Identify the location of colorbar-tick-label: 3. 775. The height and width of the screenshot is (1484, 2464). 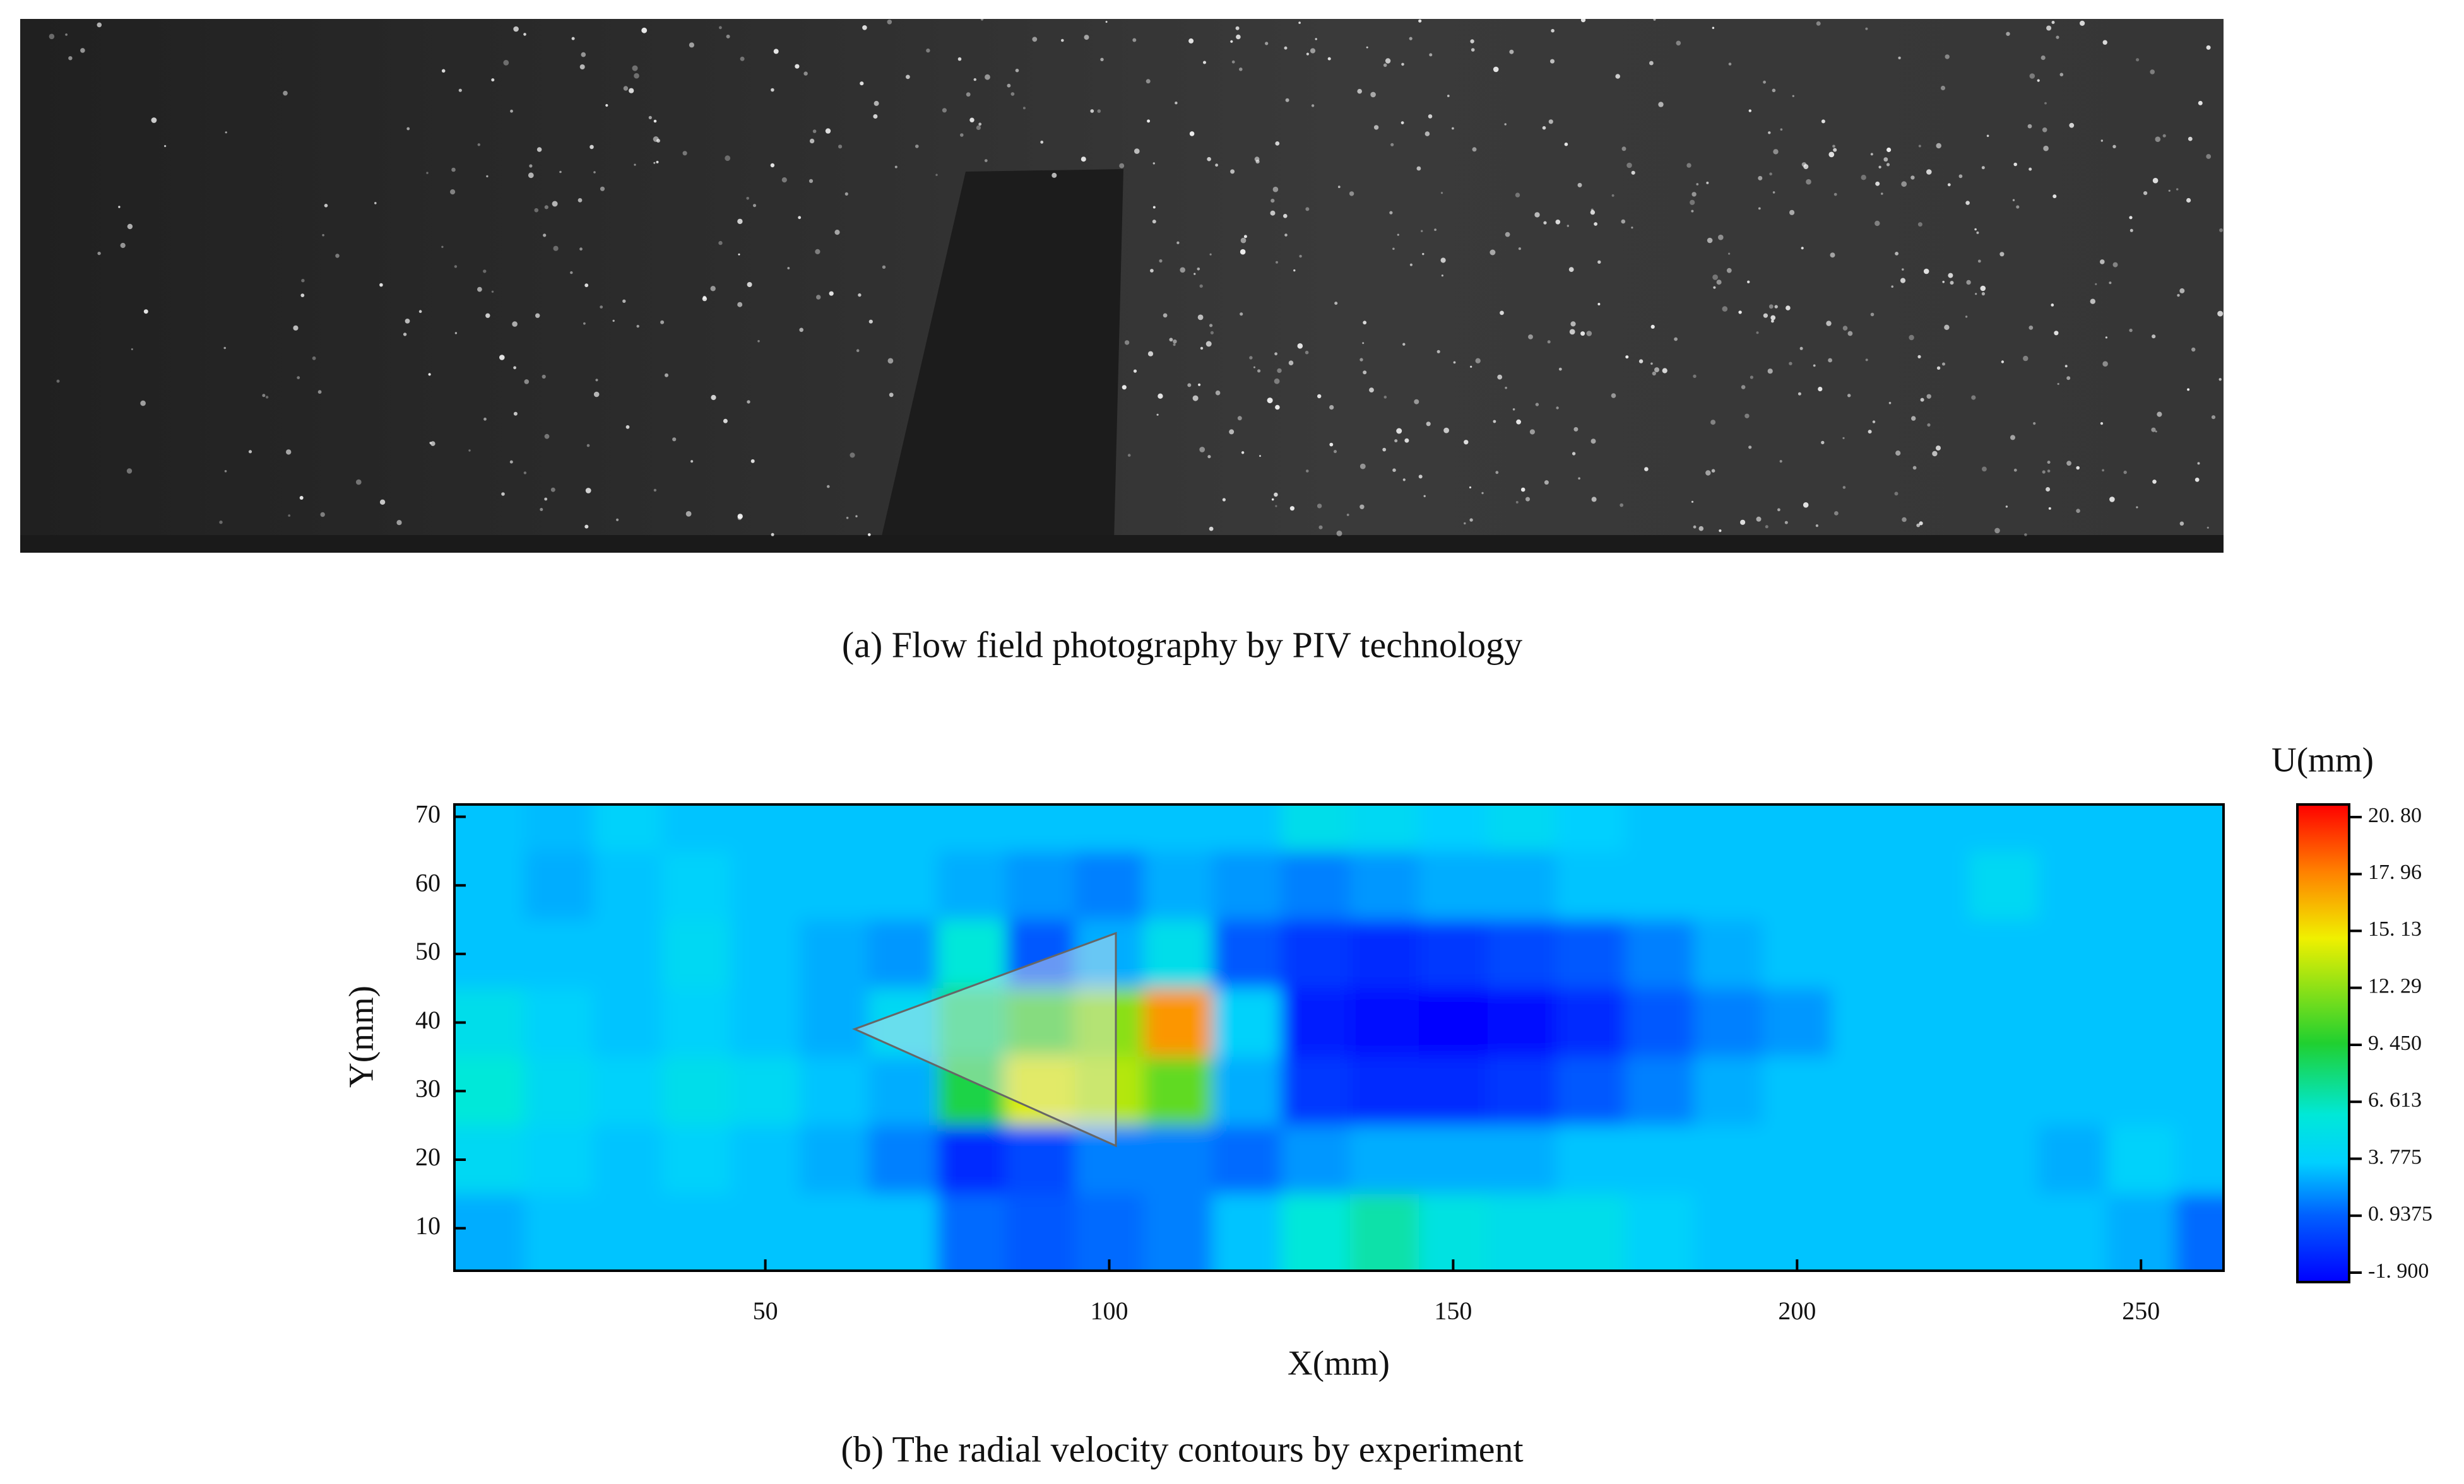
(2395, 1157).